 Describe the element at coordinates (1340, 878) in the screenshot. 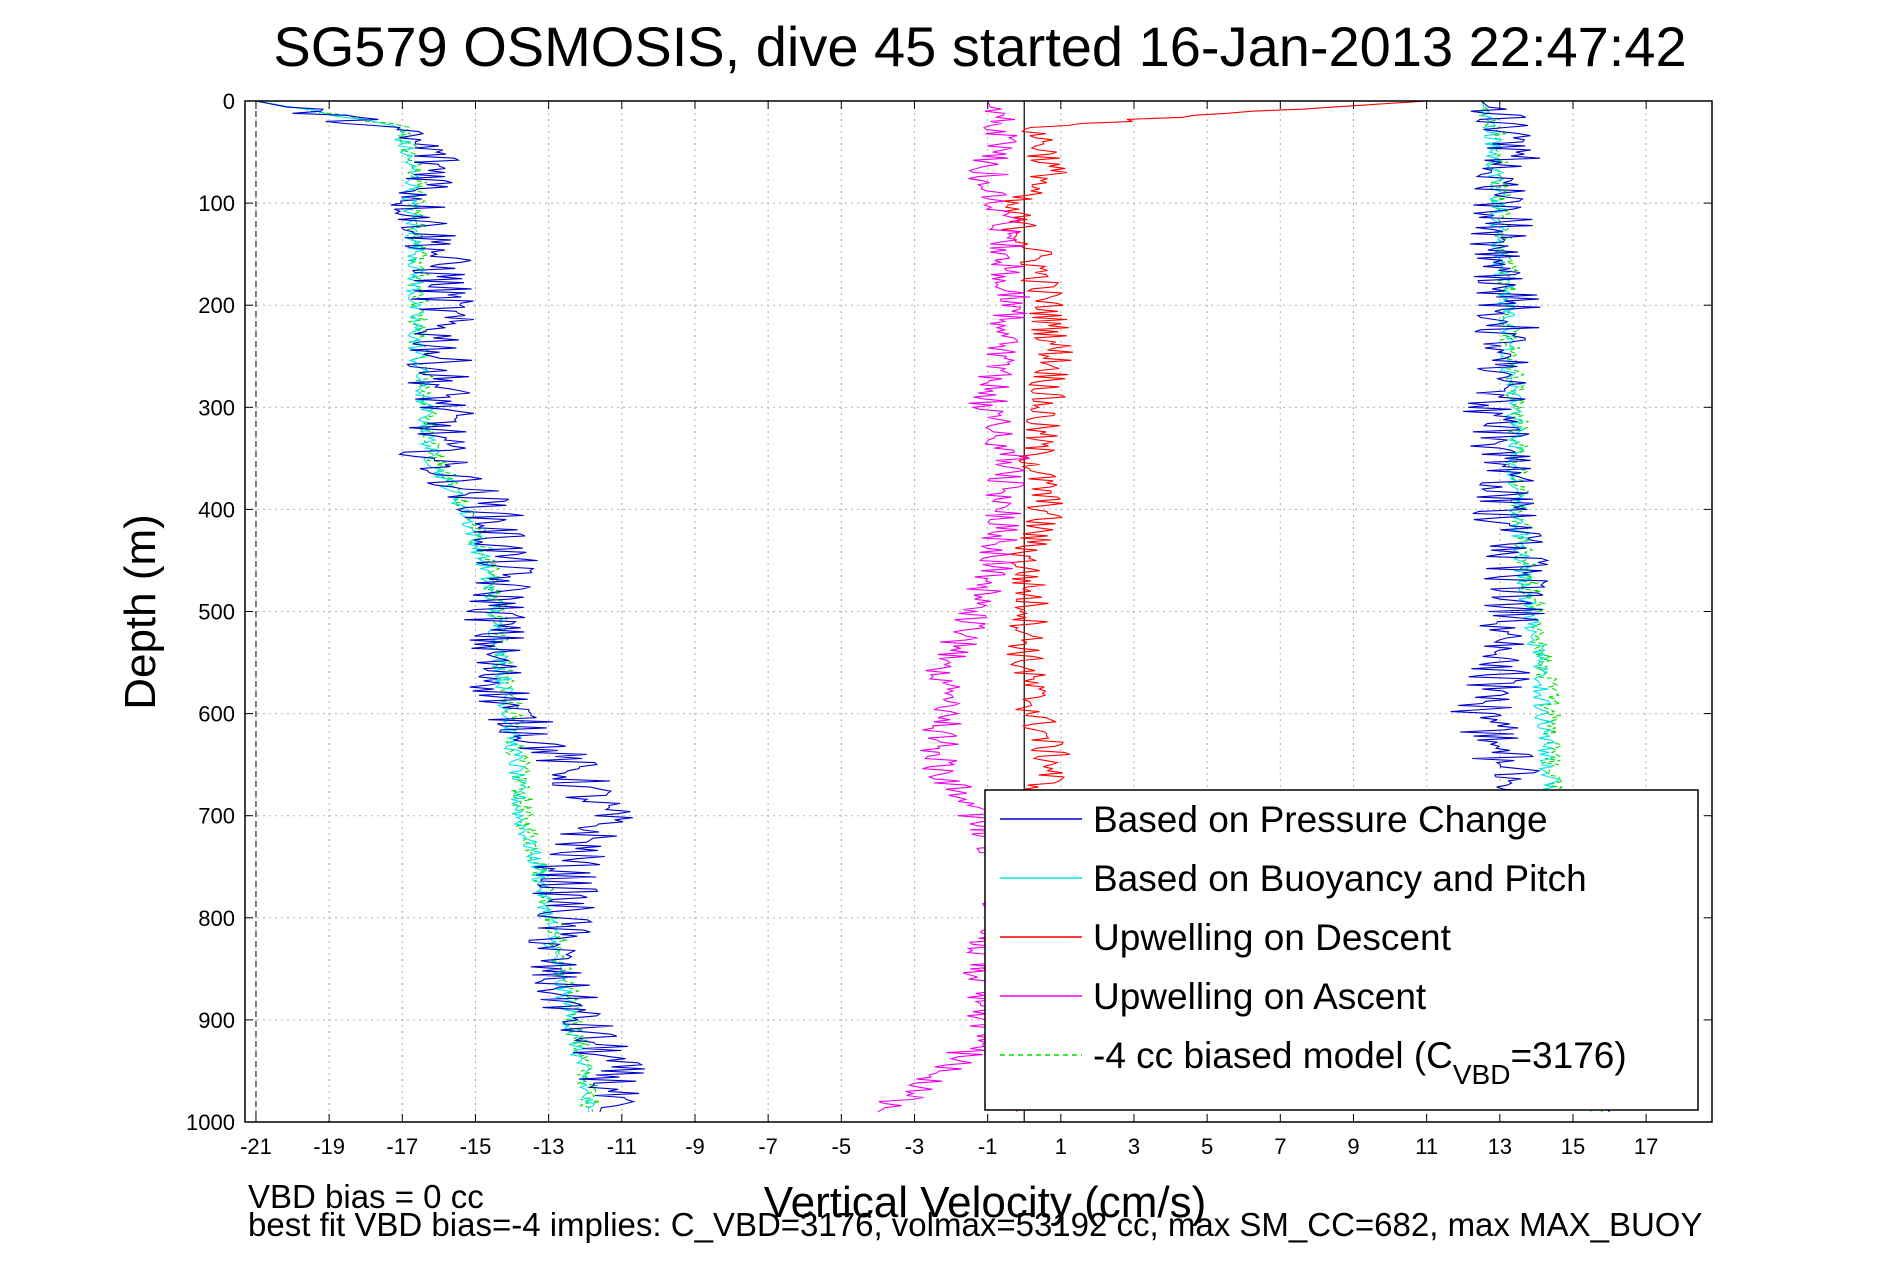

I see `legend-label-buoyancy: Based on Buoyancy and Pitch` at that location.